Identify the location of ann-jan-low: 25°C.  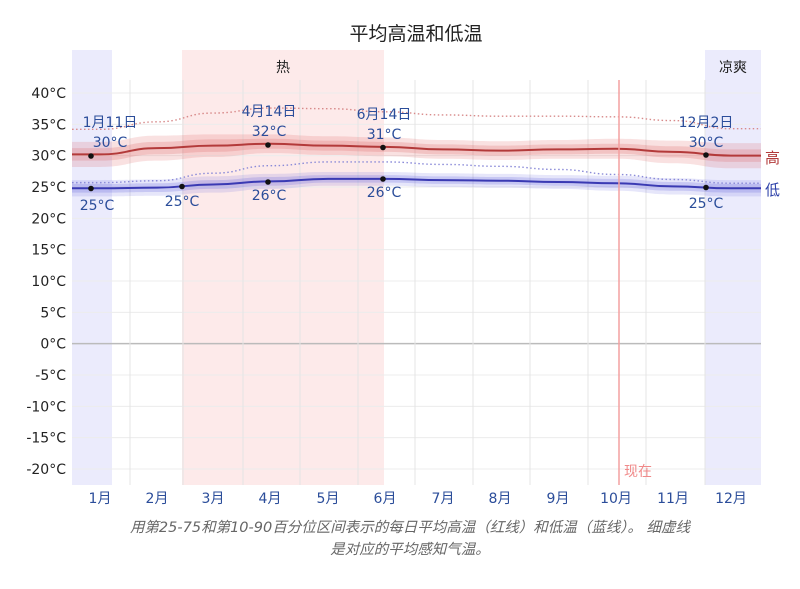
(97, 206).